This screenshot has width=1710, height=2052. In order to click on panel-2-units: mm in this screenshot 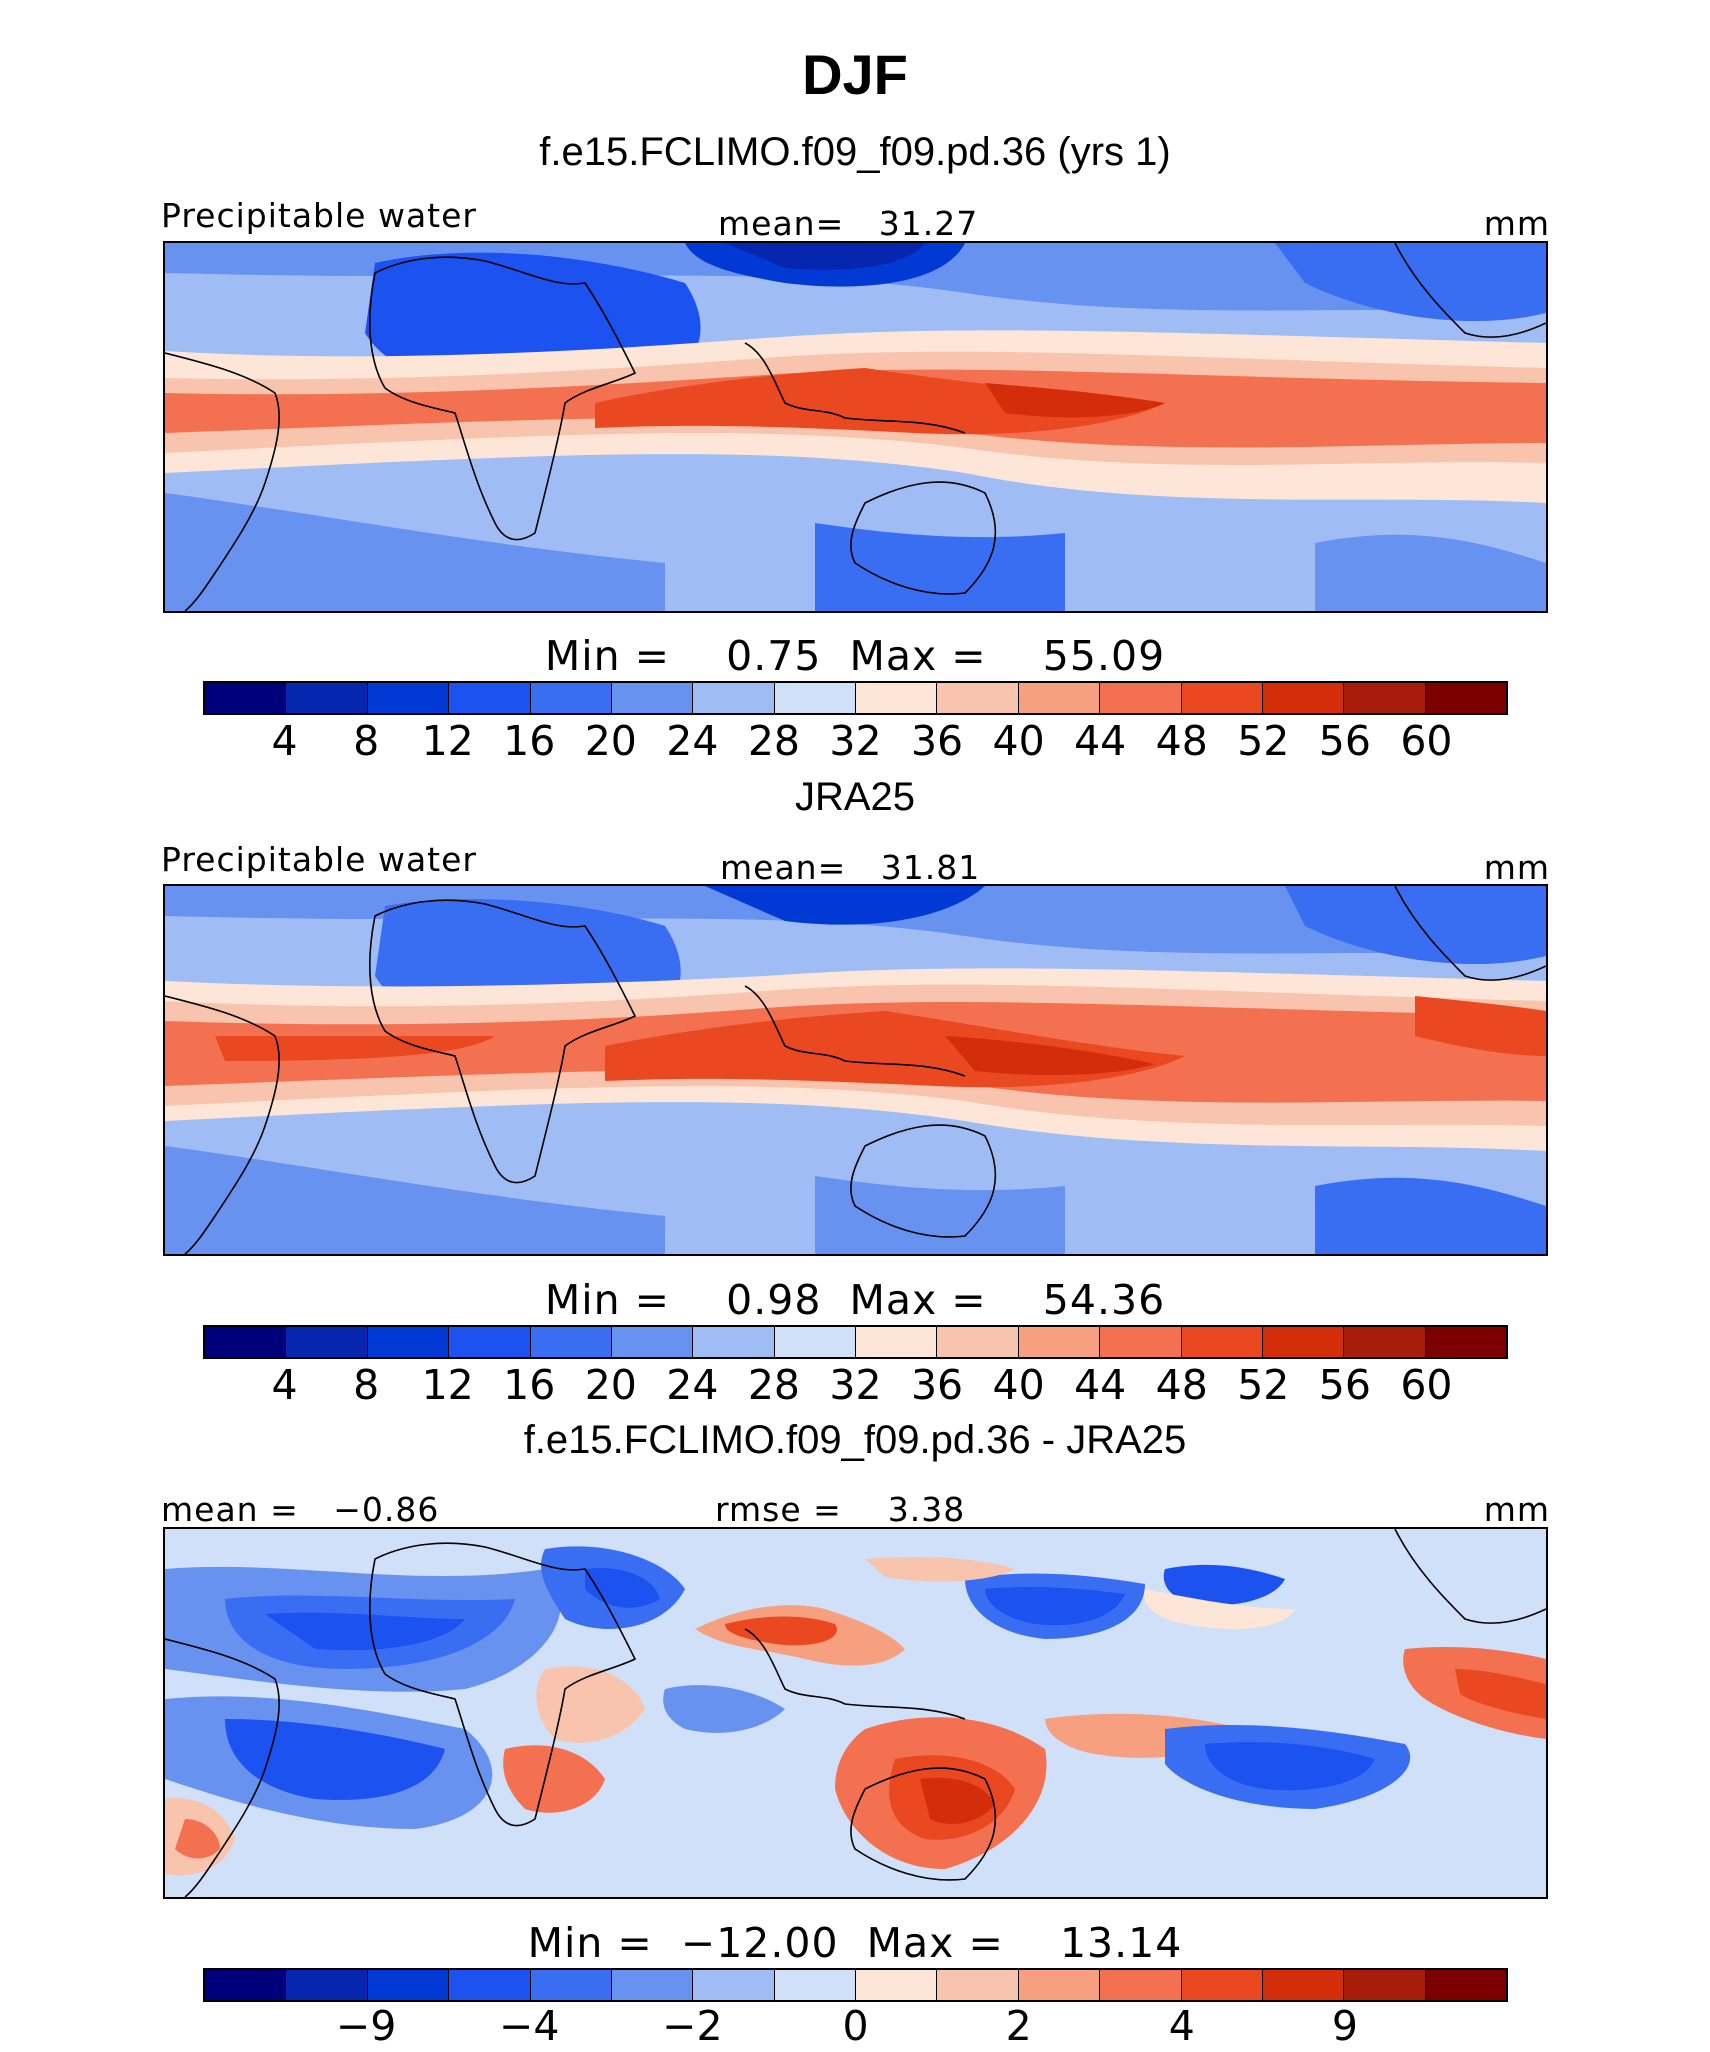, I will do `click(1516, 867)`.